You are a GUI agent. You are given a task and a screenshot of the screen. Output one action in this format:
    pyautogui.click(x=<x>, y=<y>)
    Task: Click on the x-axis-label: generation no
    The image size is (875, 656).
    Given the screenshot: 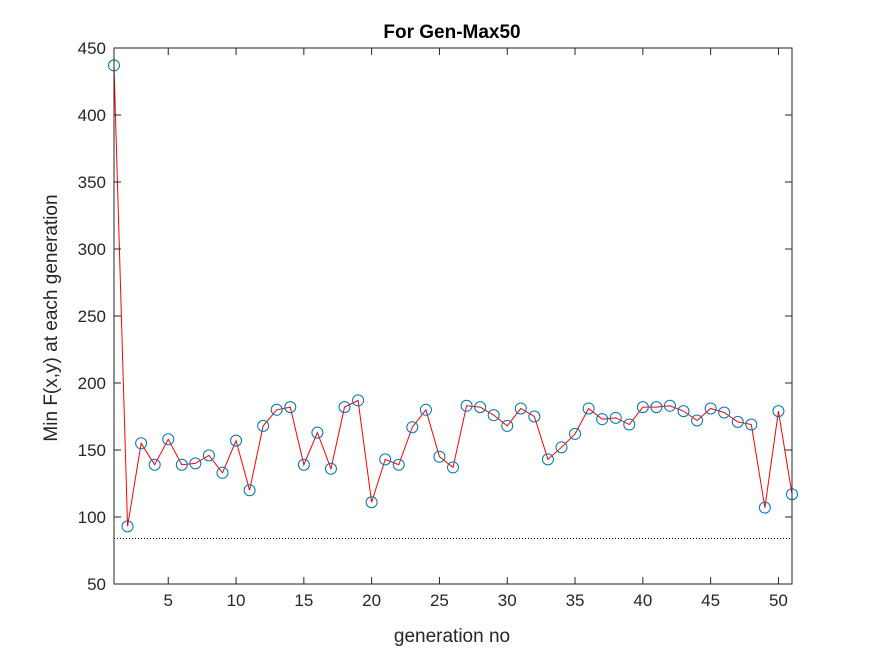 What is the action you would take?
    pyautogui.click(x=452, y=636)
    